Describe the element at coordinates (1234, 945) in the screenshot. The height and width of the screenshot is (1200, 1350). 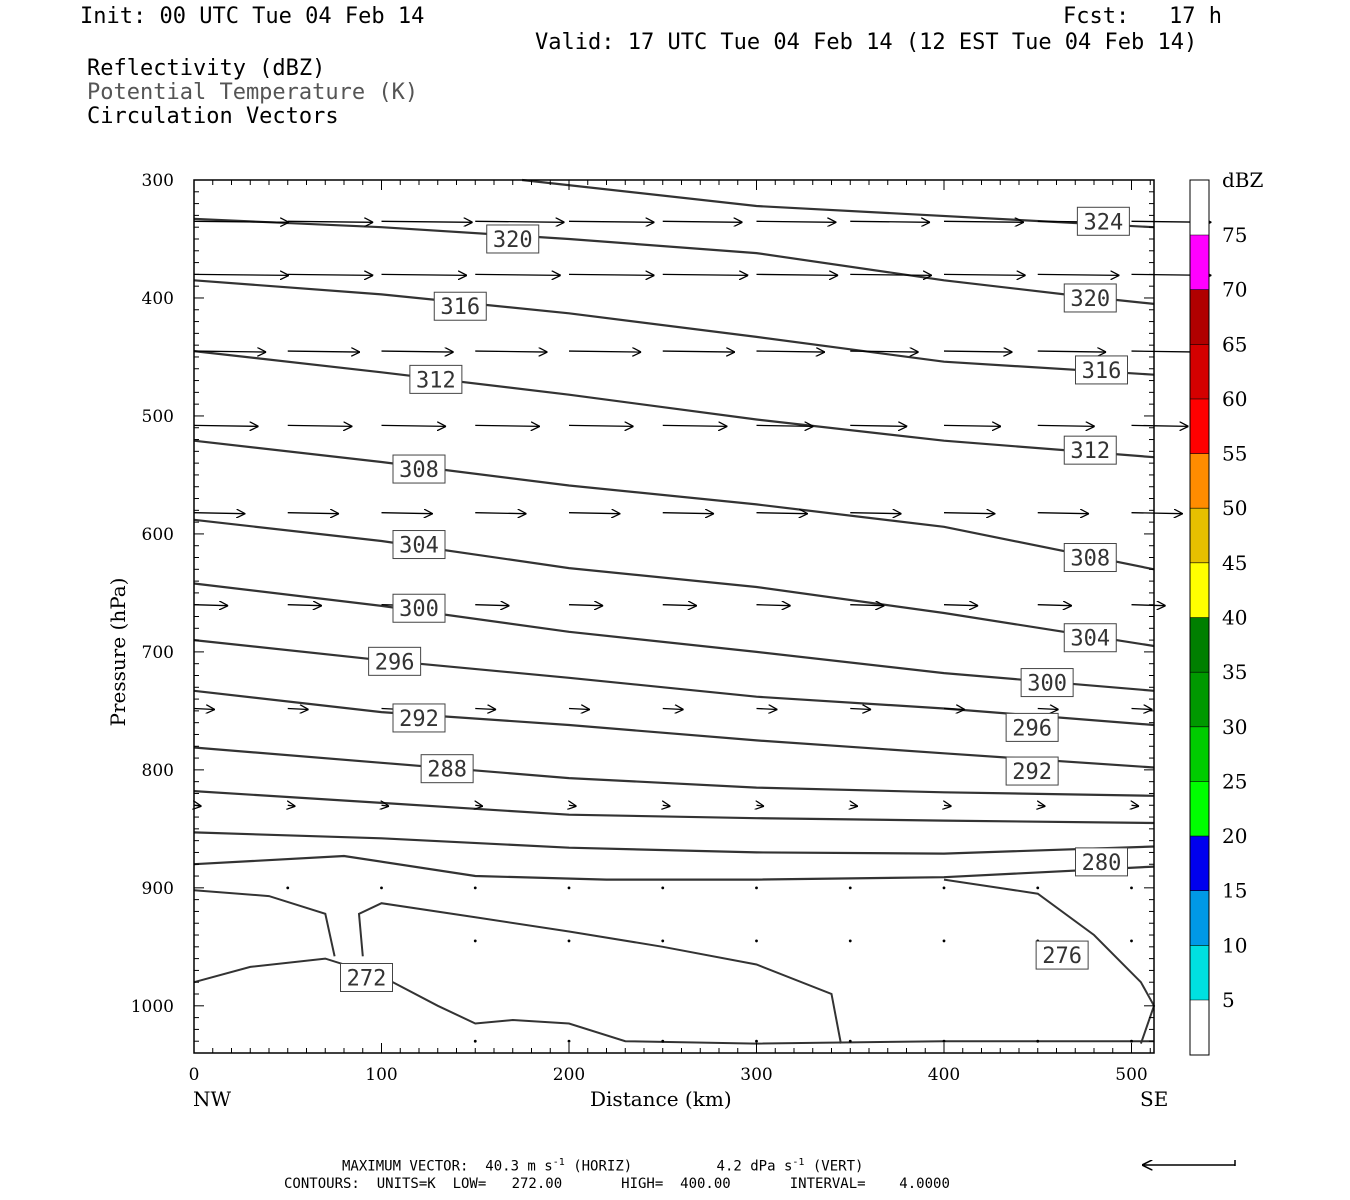
I see `colorbar-label-10: 10` at that location.